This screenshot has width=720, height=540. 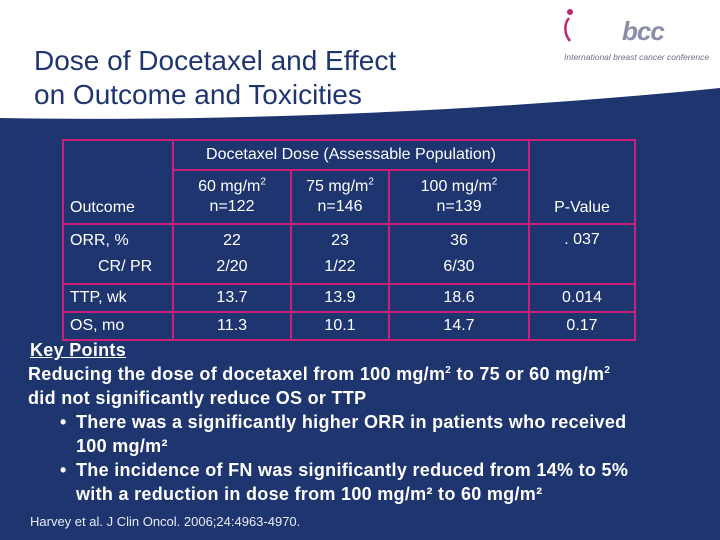 I want to click on dose-75-sup: 2, so click(x=371, y=182).